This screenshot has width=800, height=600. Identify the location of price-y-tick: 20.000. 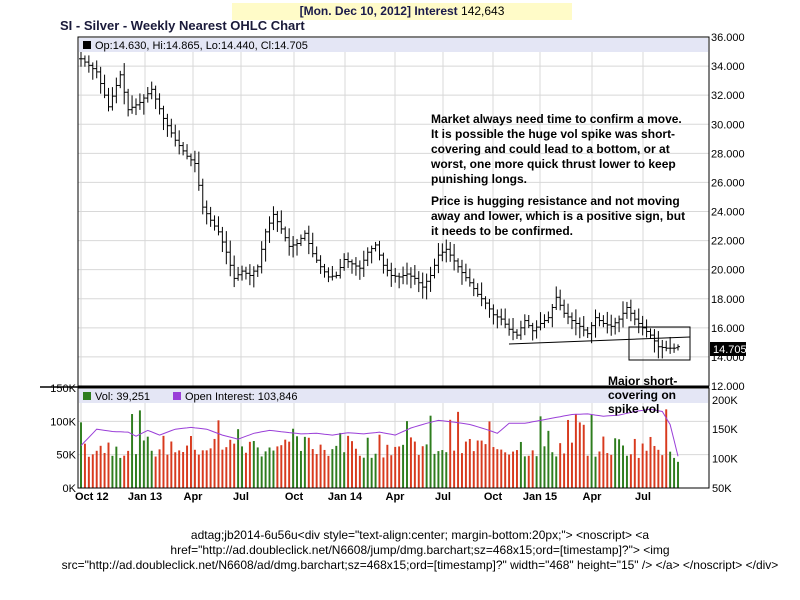
(728, 271).